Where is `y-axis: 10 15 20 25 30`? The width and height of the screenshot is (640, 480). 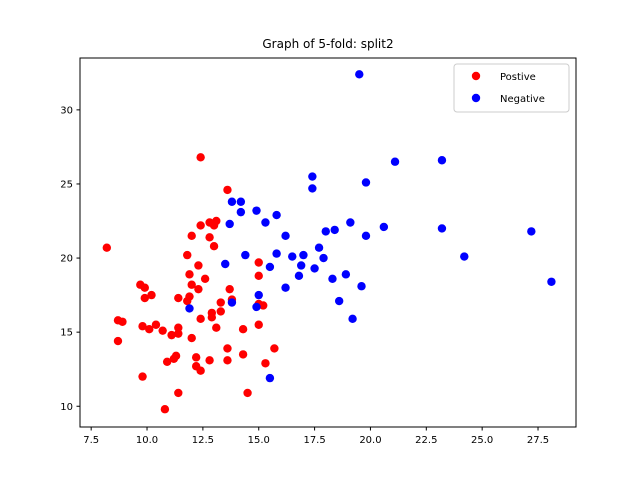 y-axis: 10 15 20 25 30 is located at coordinates (70, 259).